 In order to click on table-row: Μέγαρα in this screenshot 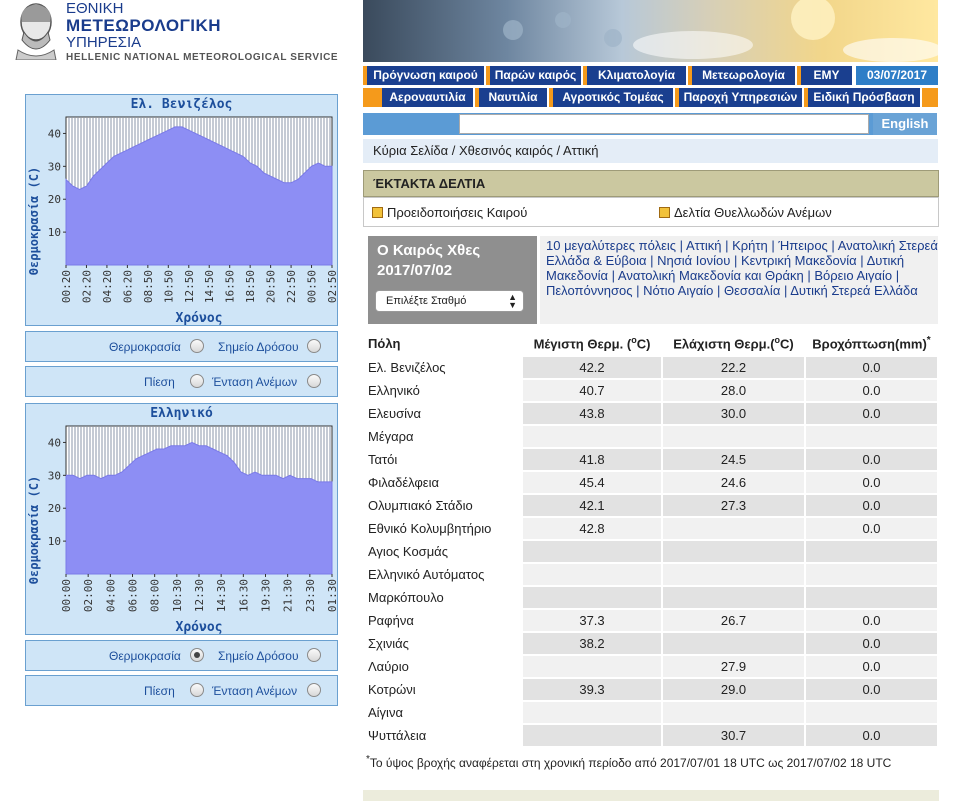, I will do `click(650, 436)`.